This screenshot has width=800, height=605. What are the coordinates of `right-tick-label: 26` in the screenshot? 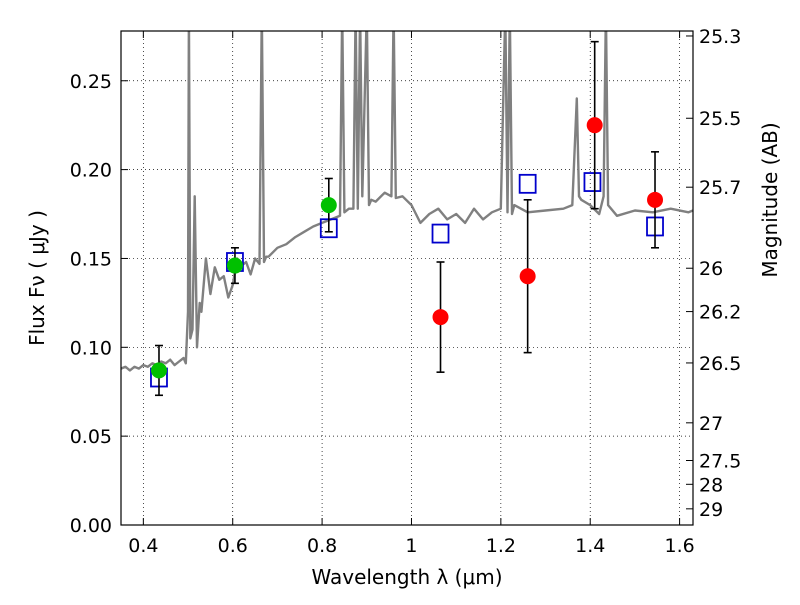 It's located at (711, 269).